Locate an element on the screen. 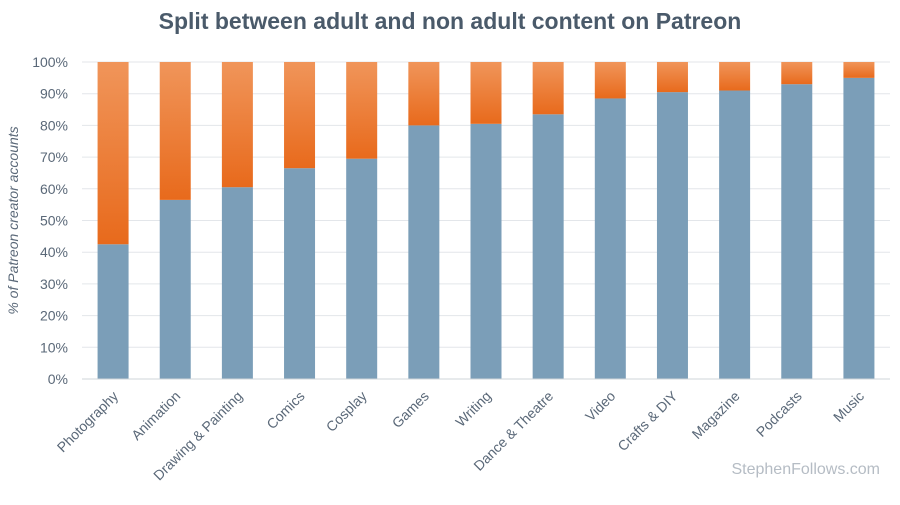  x-tick-label: Writing is located at coordinates (473, 409).